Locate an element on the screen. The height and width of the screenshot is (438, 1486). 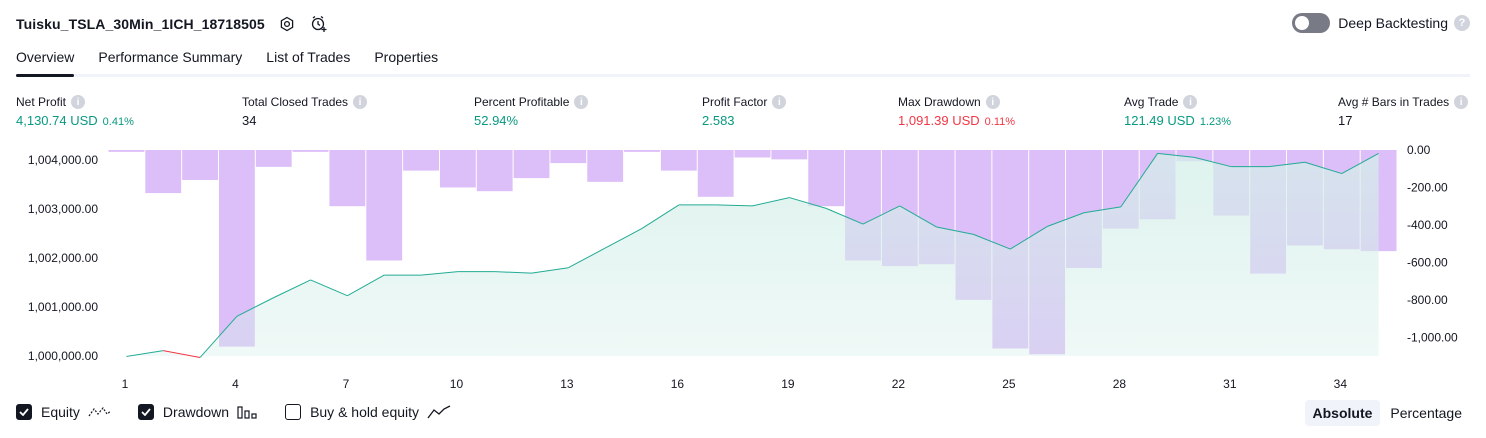
metric-percent: 1.23% is located at coordinates (1215, 122).